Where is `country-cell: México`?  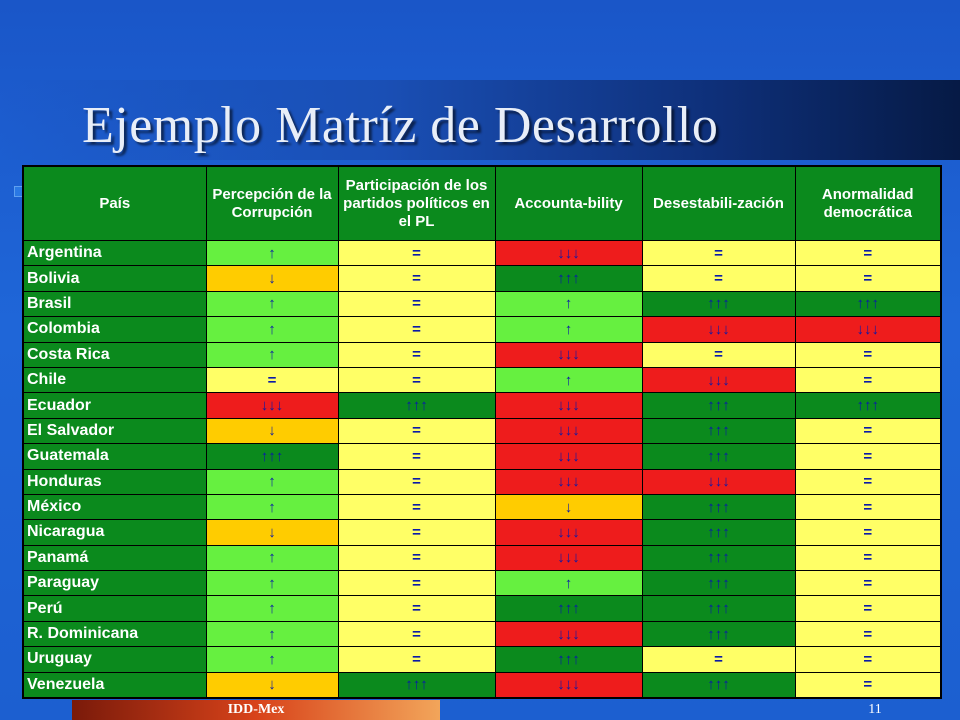
country-cell: México is located at coordinates (114, 507).